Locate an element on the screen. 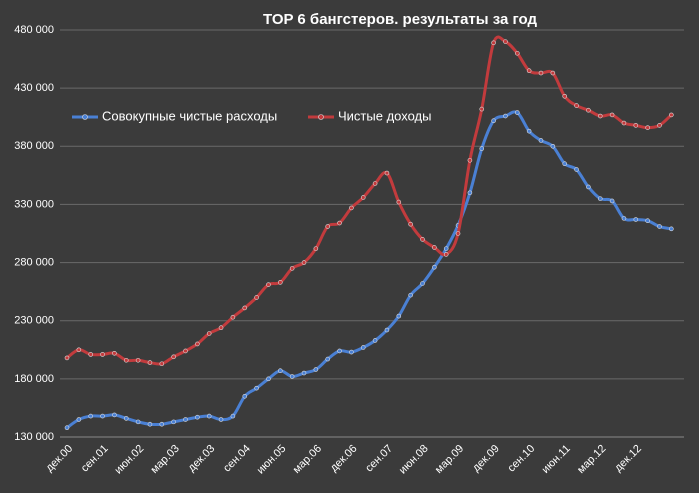  x-tick-label: дек.09 is located at coordinates (486, 459).